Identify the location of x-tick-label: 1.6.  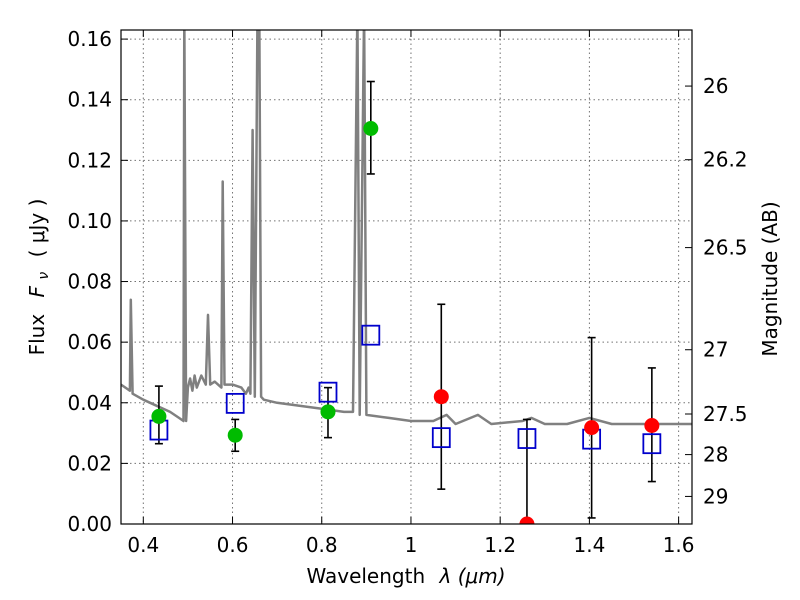
(679, 545).